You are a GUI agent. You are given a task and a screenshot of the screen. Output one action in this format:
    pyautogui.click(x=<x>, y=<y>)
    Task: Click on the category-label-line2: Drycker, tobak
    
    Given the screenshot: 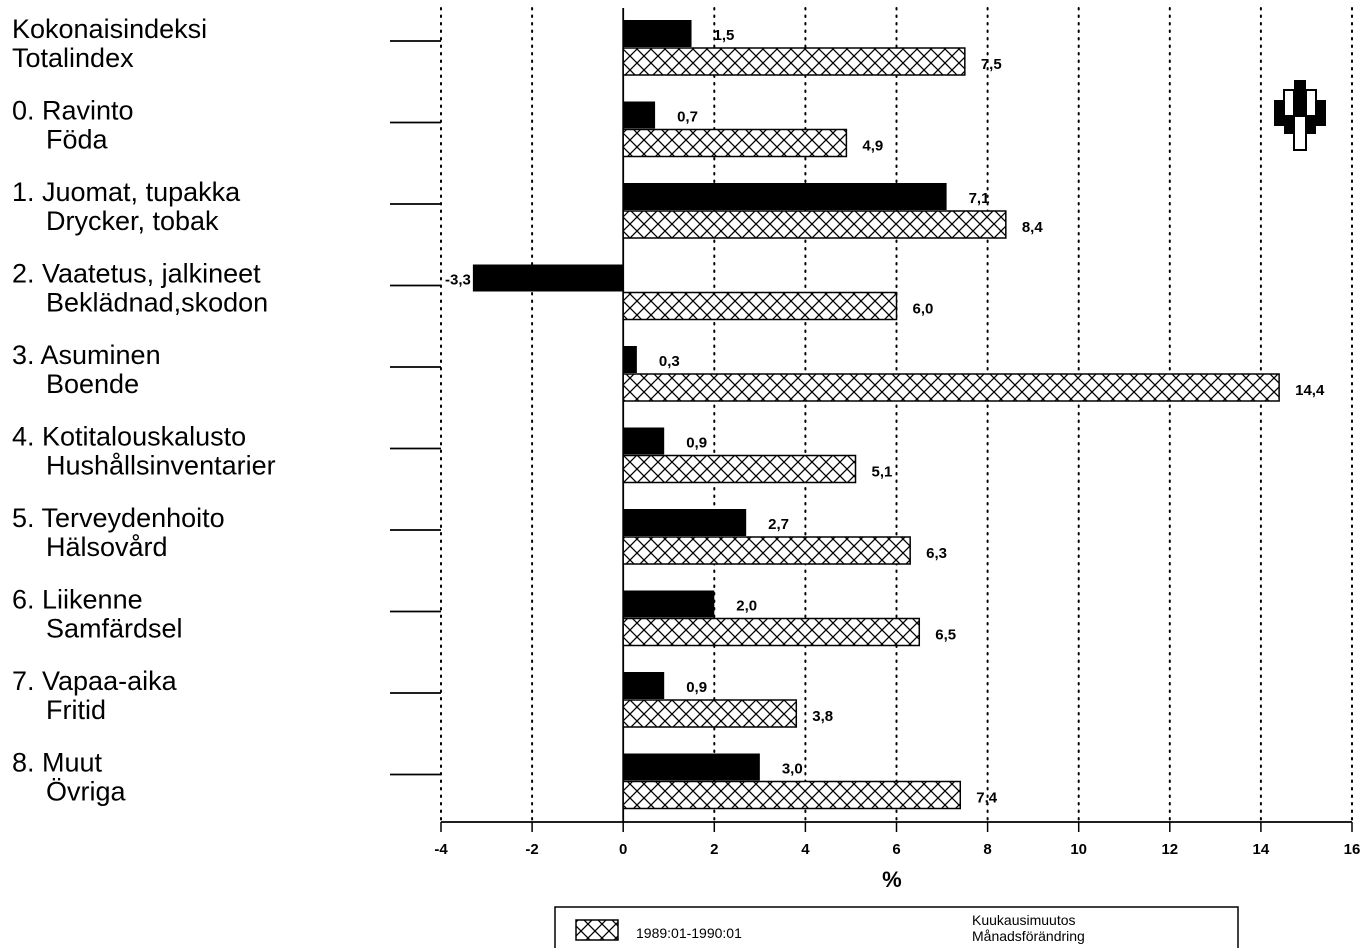 What is the action you would take?
    pyautogui.click(x=132, y=221)
    